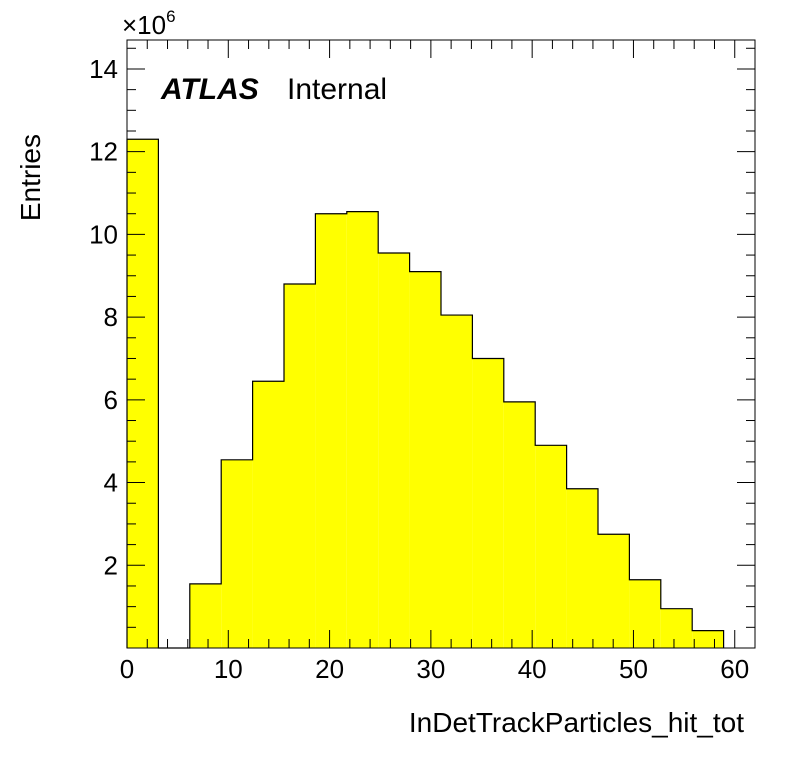  Describe the element at coordinates (329, 669) in the screenshot. I see `x-tick-label: 20` at that location.